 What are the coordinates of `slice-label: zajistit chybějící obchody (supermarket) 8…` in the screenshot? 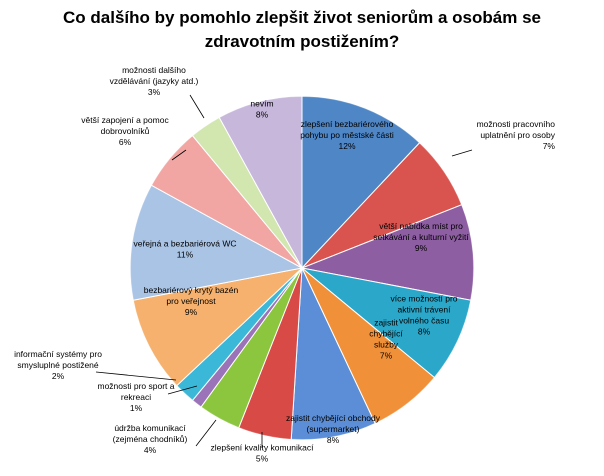 It's located at (333, 429).